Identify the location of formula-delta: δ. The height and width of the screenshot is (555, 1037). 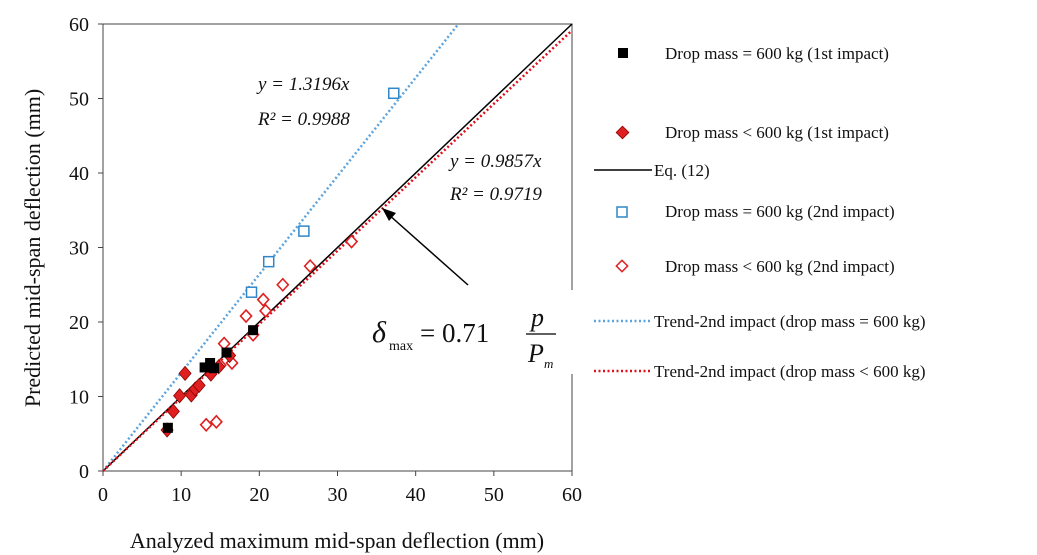
(379, 332).